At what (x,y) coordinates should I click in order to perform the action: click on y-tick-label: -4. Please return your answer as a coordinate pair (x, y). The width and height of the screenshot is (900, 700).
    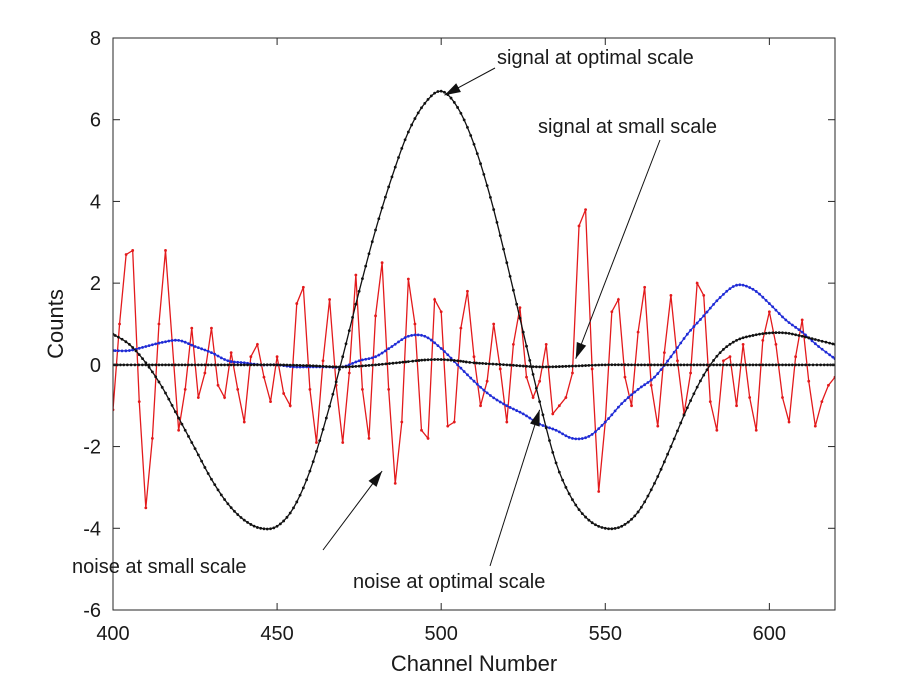
    Looking at the image, I should click on (92, 529).